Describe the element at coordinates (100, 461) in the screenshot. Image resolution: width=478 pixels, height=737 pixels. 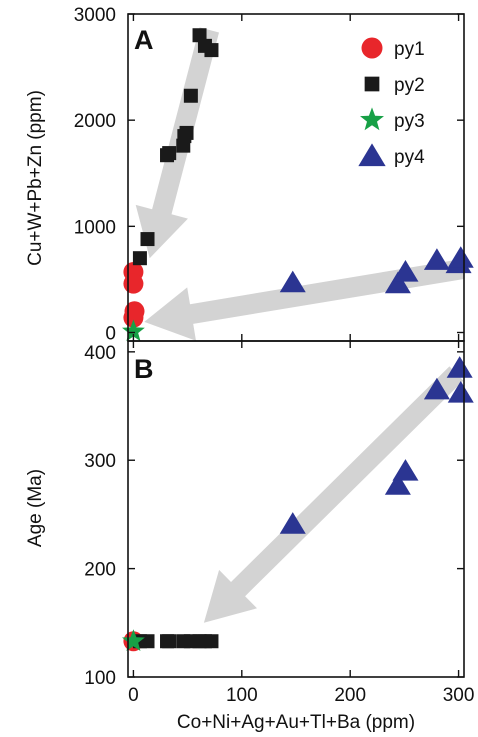
I see `y-tick-label: 300` at that location.